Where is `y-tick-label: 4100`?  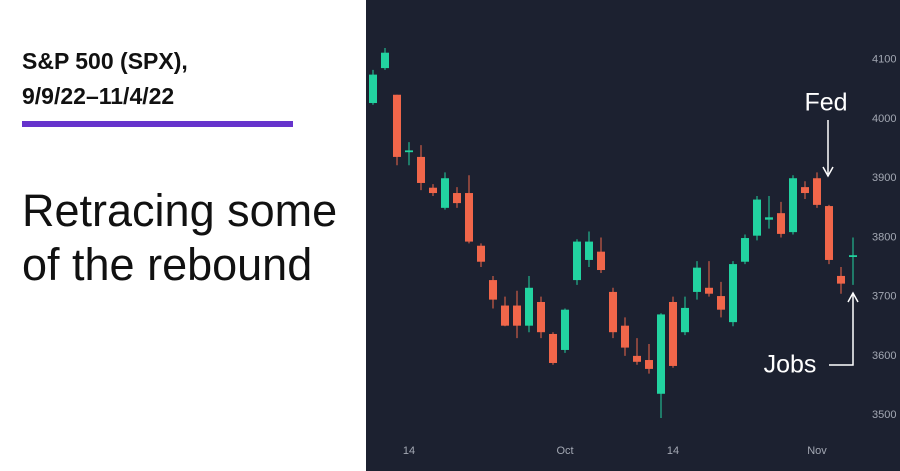 y-tick-label: 4100 is located at coordinates (884, 60).